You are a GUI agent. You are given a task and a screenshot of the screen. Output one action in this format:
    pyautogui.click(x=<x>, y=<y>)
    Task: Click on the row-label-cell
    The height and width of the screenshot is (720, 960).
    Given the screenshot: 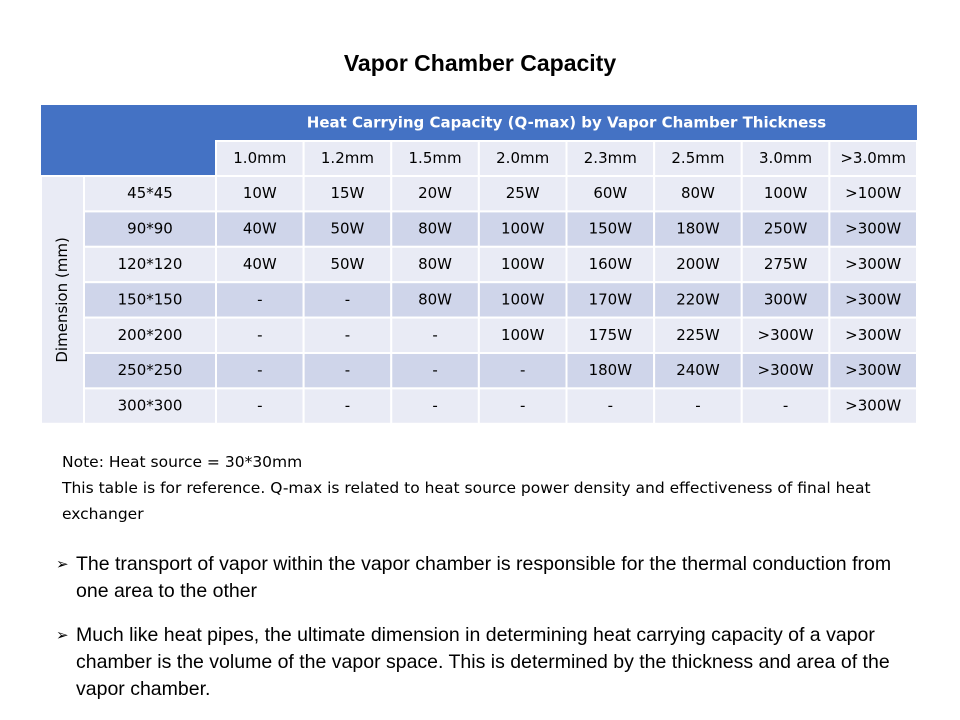 What is the action you would take?
    pyautogui.click(x=62, y=300)
    